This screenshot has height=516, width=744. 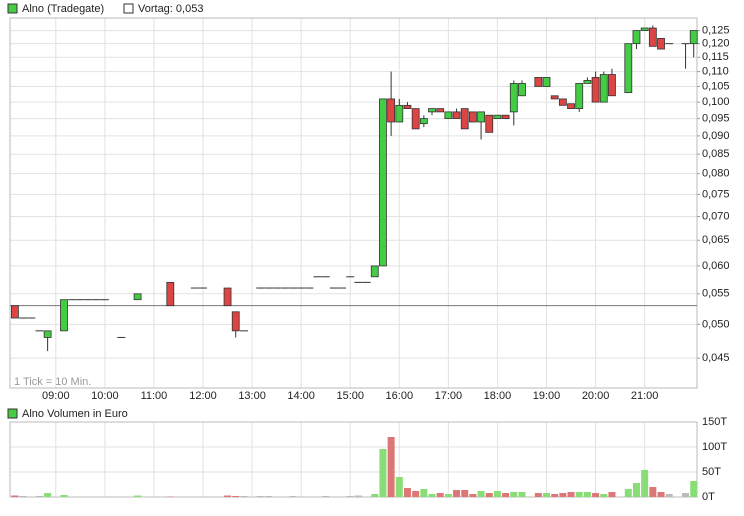 I want to click on plot-frame, so click(x=353, y=459).